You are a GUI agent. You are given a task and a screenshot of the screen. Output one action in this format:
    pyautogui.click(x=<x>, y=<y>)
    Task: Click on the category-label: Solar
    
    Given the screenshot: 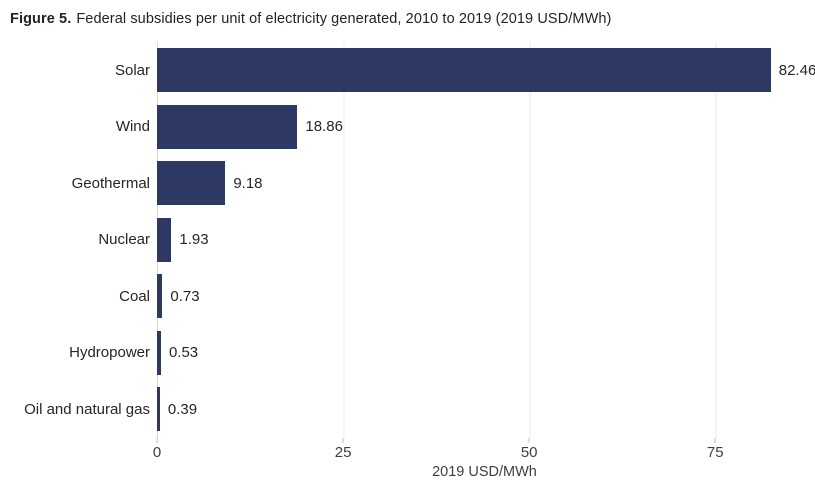 What is the action you would take?
    pyautogui.click(x=132, y=70)
    